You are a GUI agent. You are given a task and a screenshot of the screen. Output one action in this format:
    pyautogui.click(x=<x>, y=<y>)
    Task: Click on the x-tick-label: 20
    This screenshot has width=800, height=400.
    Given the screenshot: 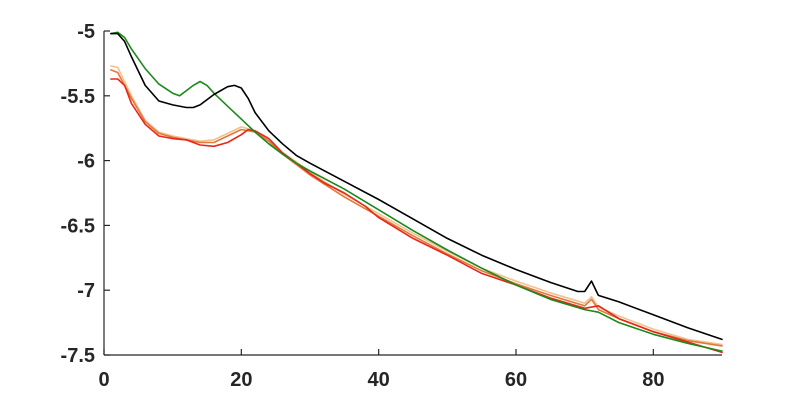 What is the action you would take?
    pyautogui.click(x=241, y=380)
    